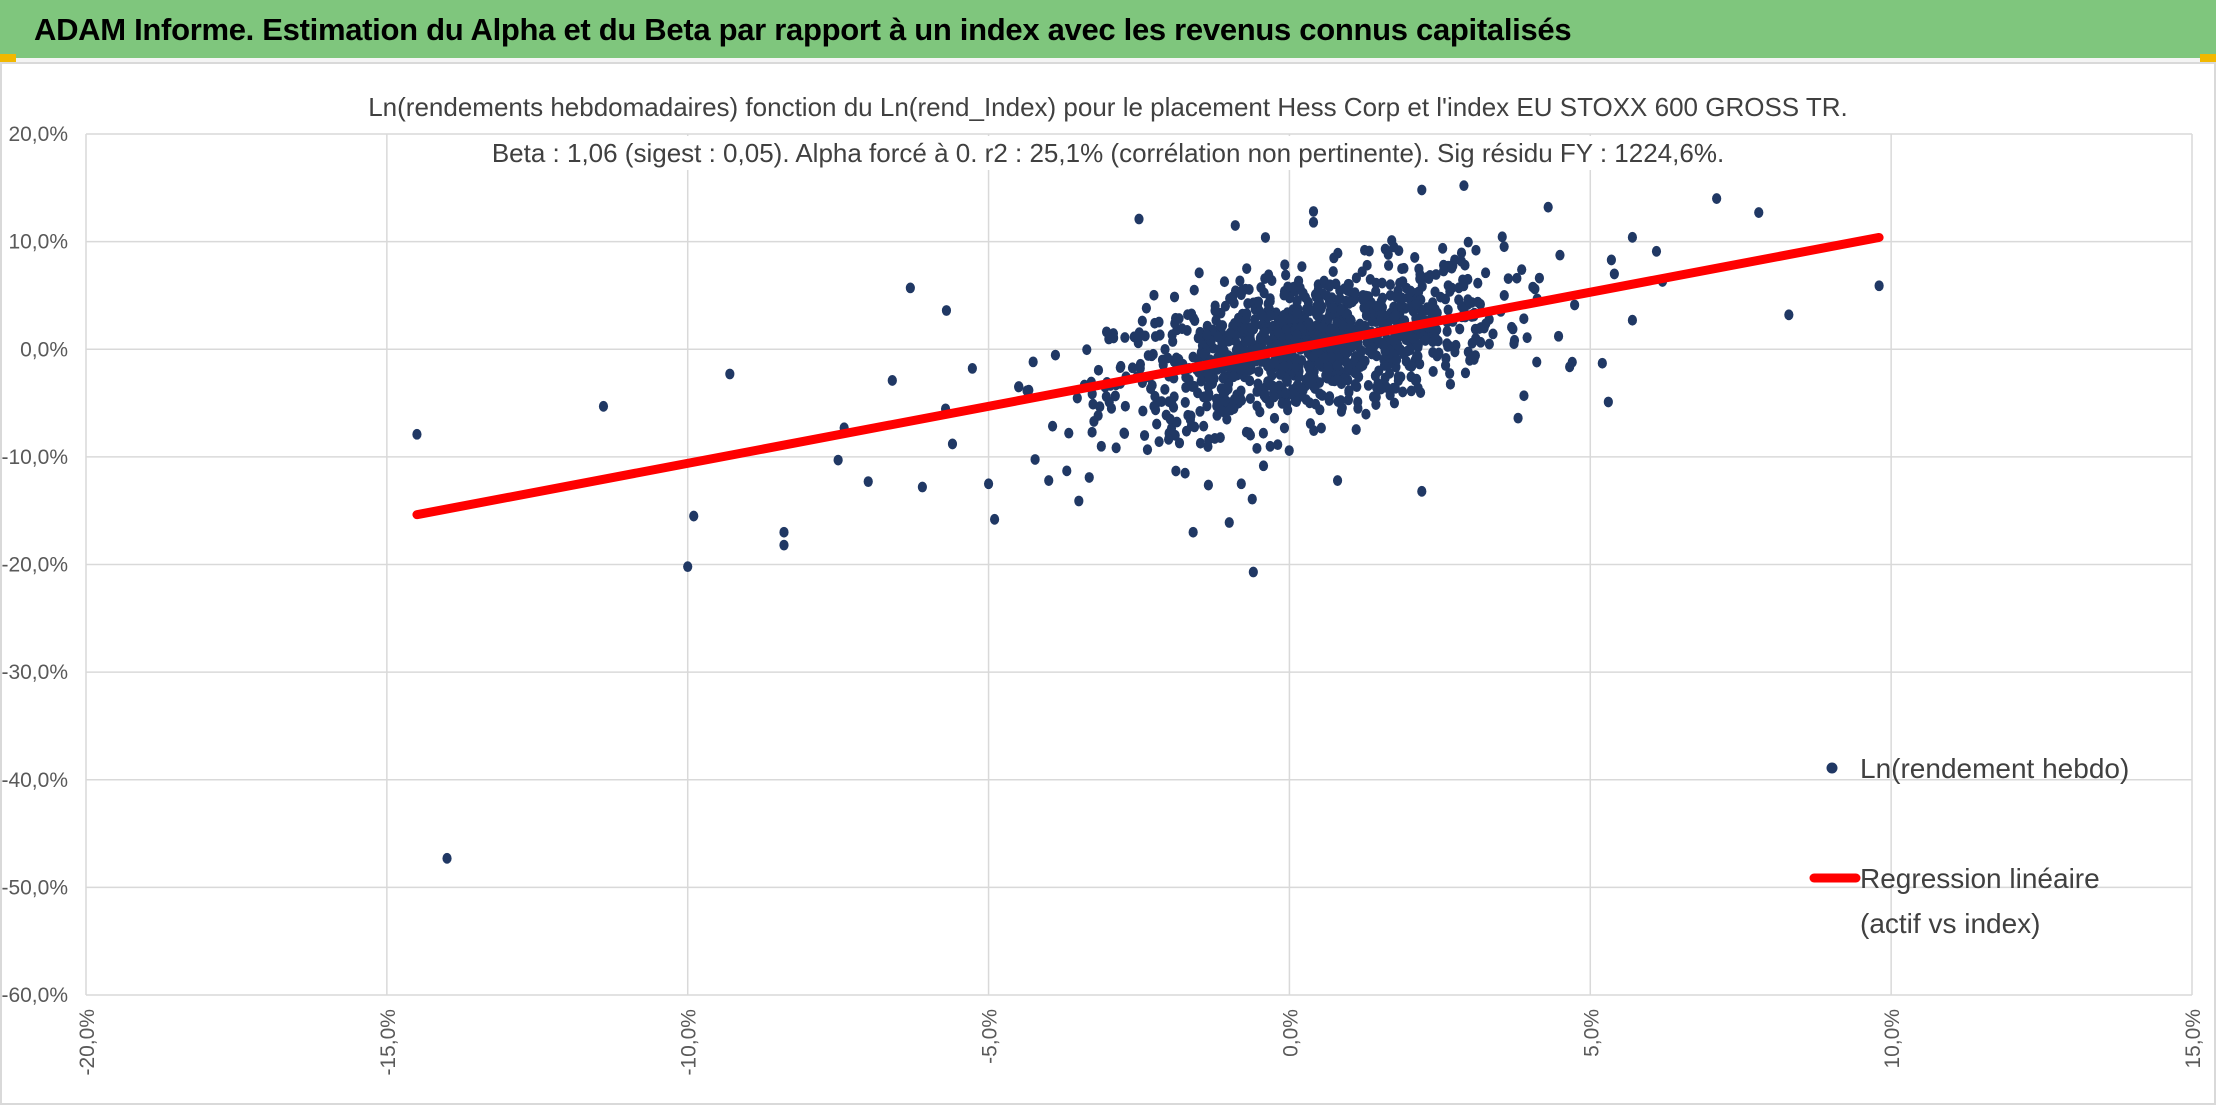  Describe the element at coordinates (2193, 1039) in the screenshot. I see `x-tick-label: 15,0%` at that location.